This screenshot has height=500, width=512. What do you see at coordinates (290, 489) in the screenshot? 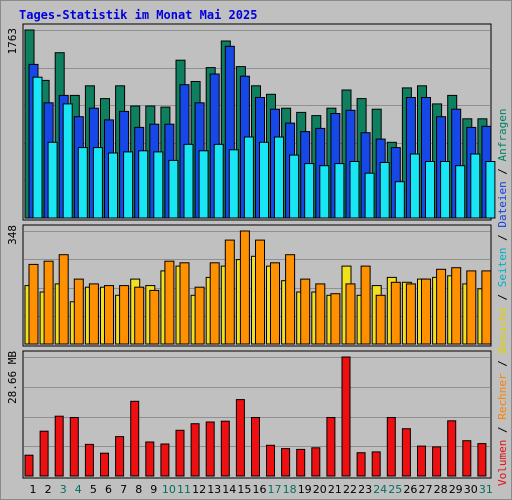
I see `x-tick-label: 18` at bounding box center [290, 489].